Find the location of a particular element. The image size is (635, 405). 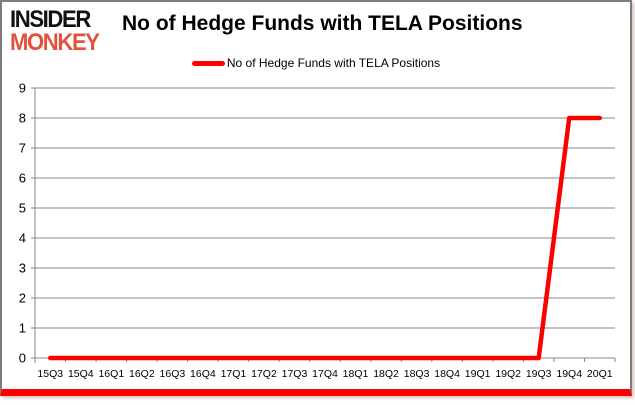

x-tick-label: 15Q4 is located at coordinates (81, 374).